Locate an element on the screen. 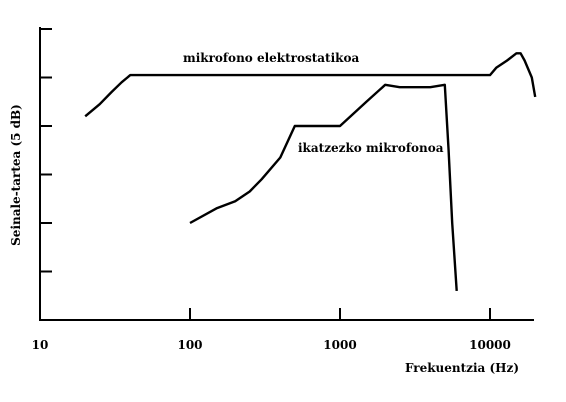  x-tick-label: 1000 is located at coordinates (339, 345).